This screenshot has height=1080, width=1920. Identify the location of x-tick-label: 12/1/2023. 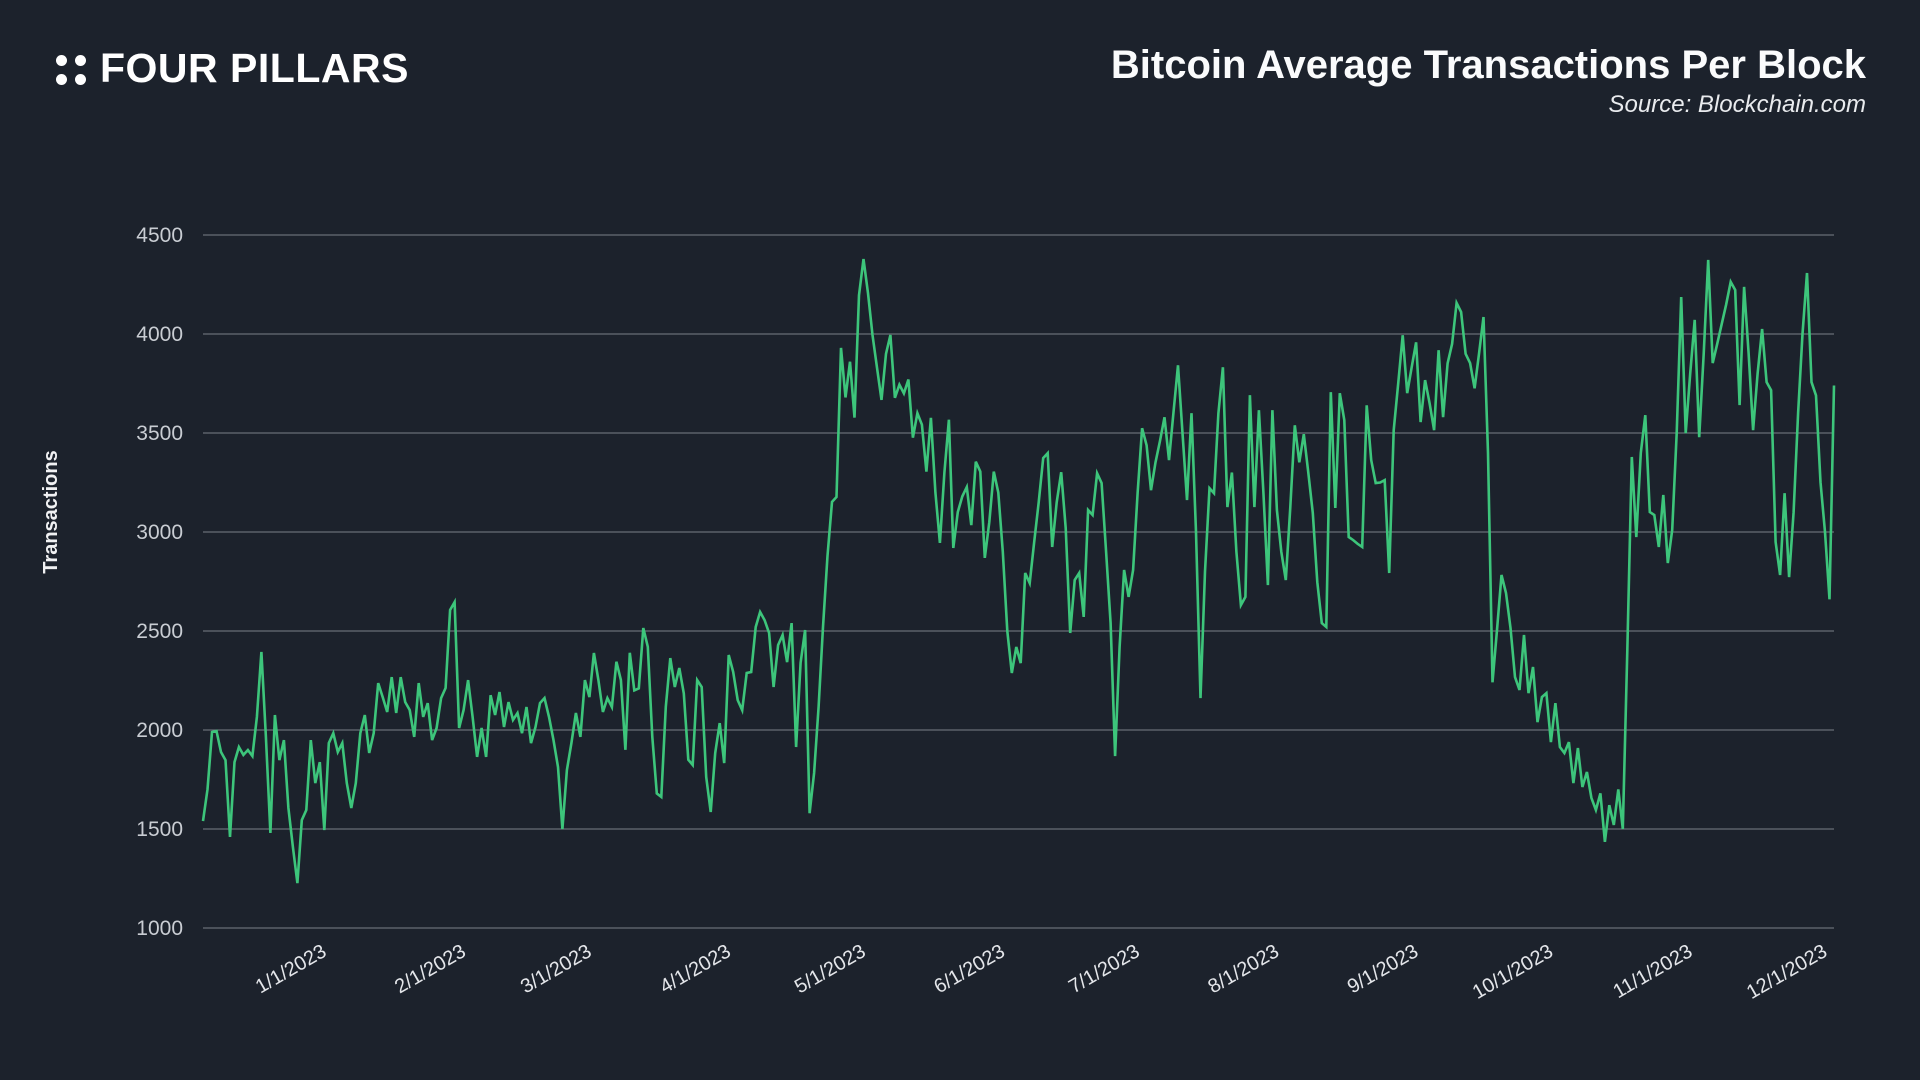
(1787, 972).